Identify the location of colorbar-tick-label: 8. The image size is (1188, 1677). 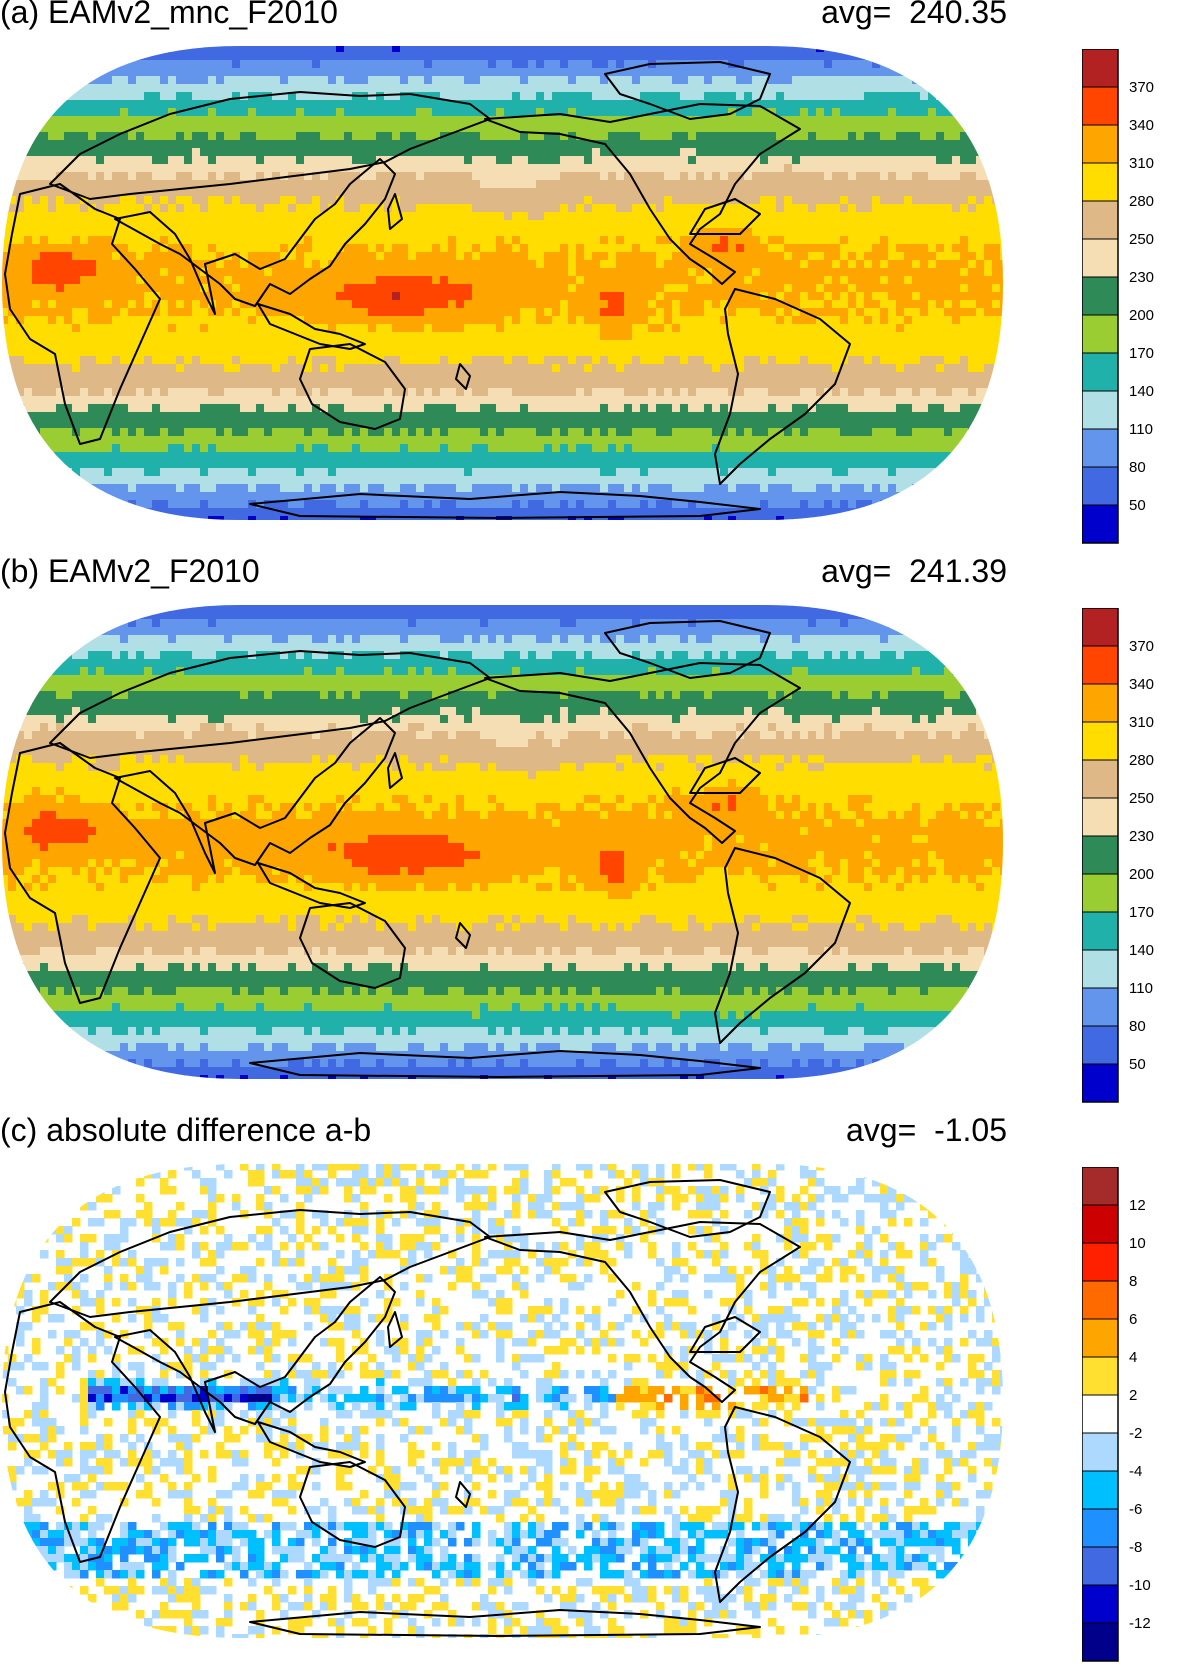
(1133, 1281).